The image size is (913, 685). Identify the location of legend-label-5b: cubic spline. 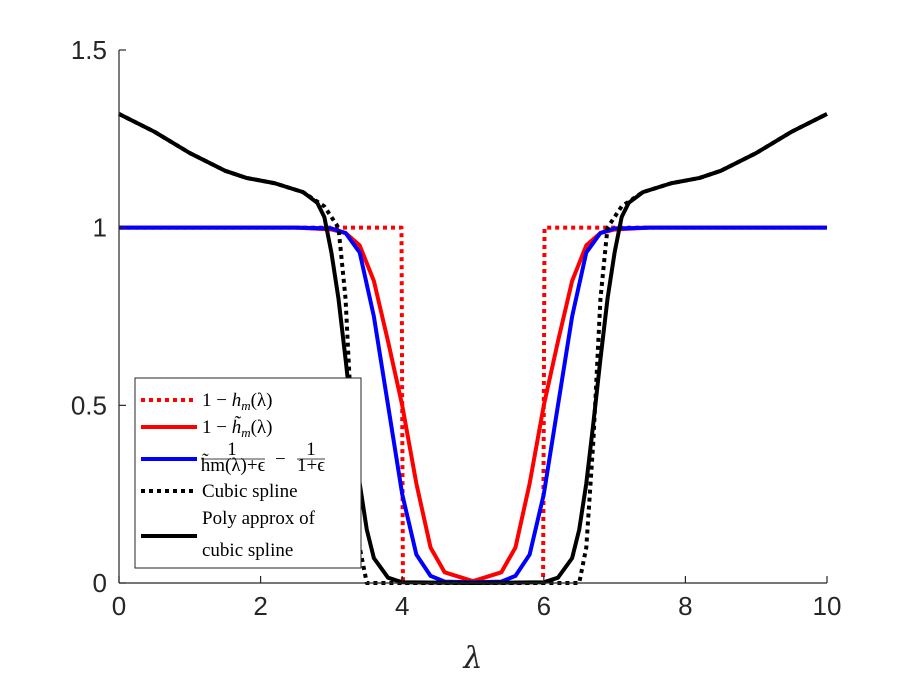
(247, 550).